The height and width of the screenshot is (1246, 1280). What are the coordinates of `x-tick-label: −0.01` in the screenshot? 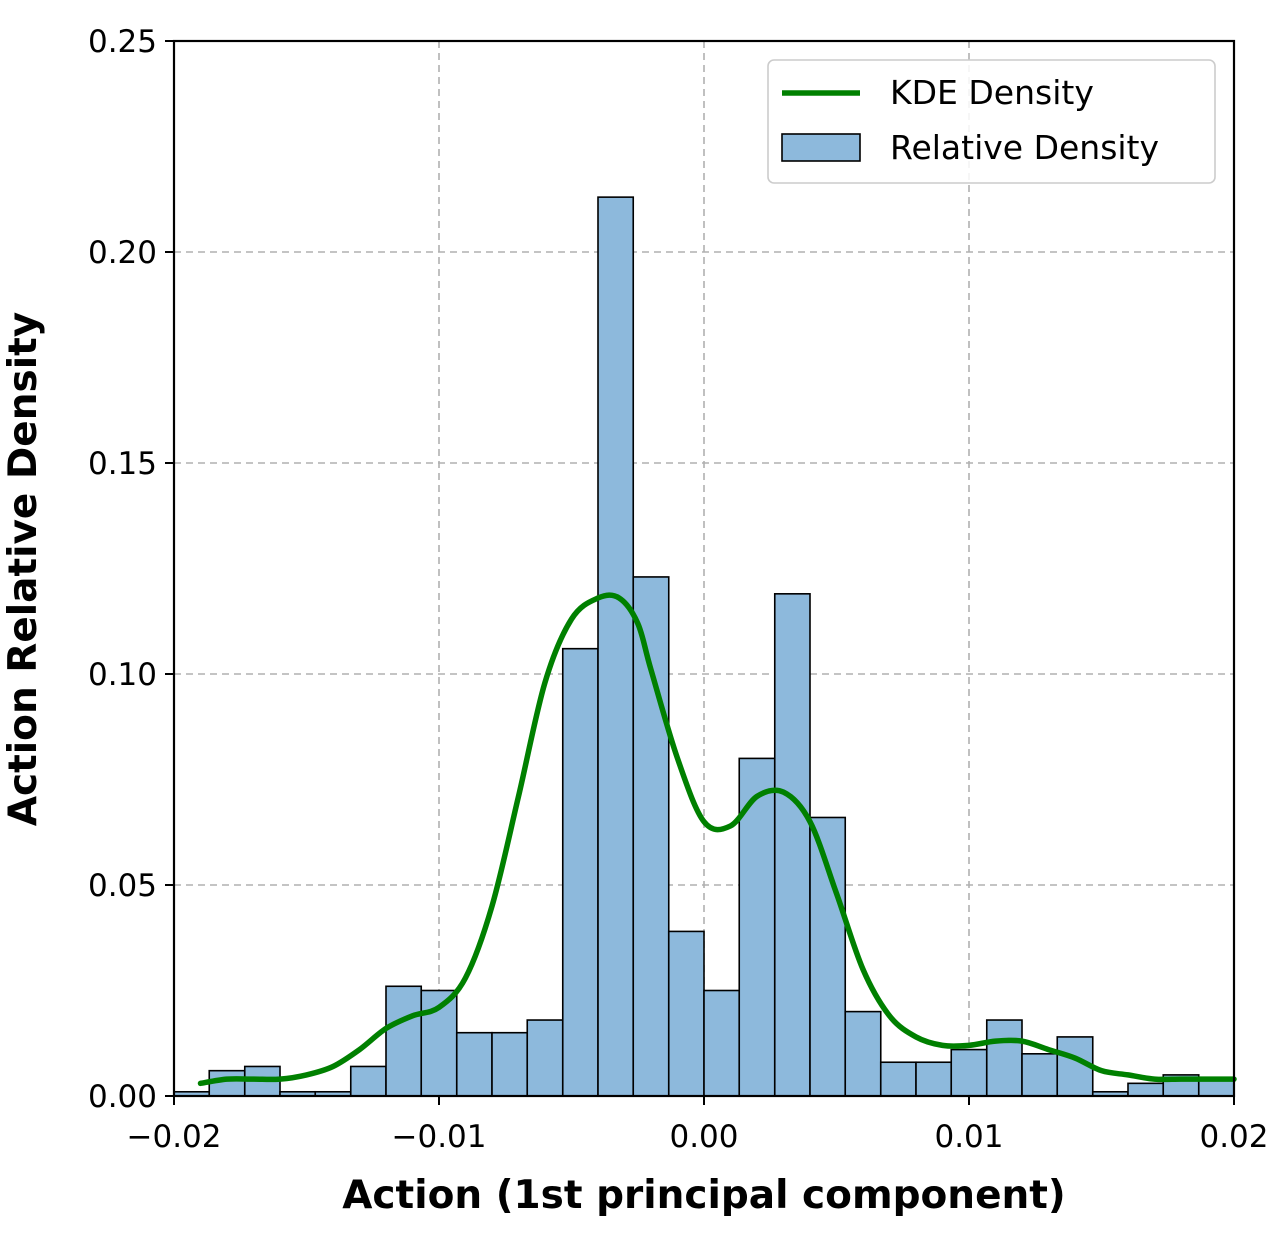 It's located at (439, 1137).